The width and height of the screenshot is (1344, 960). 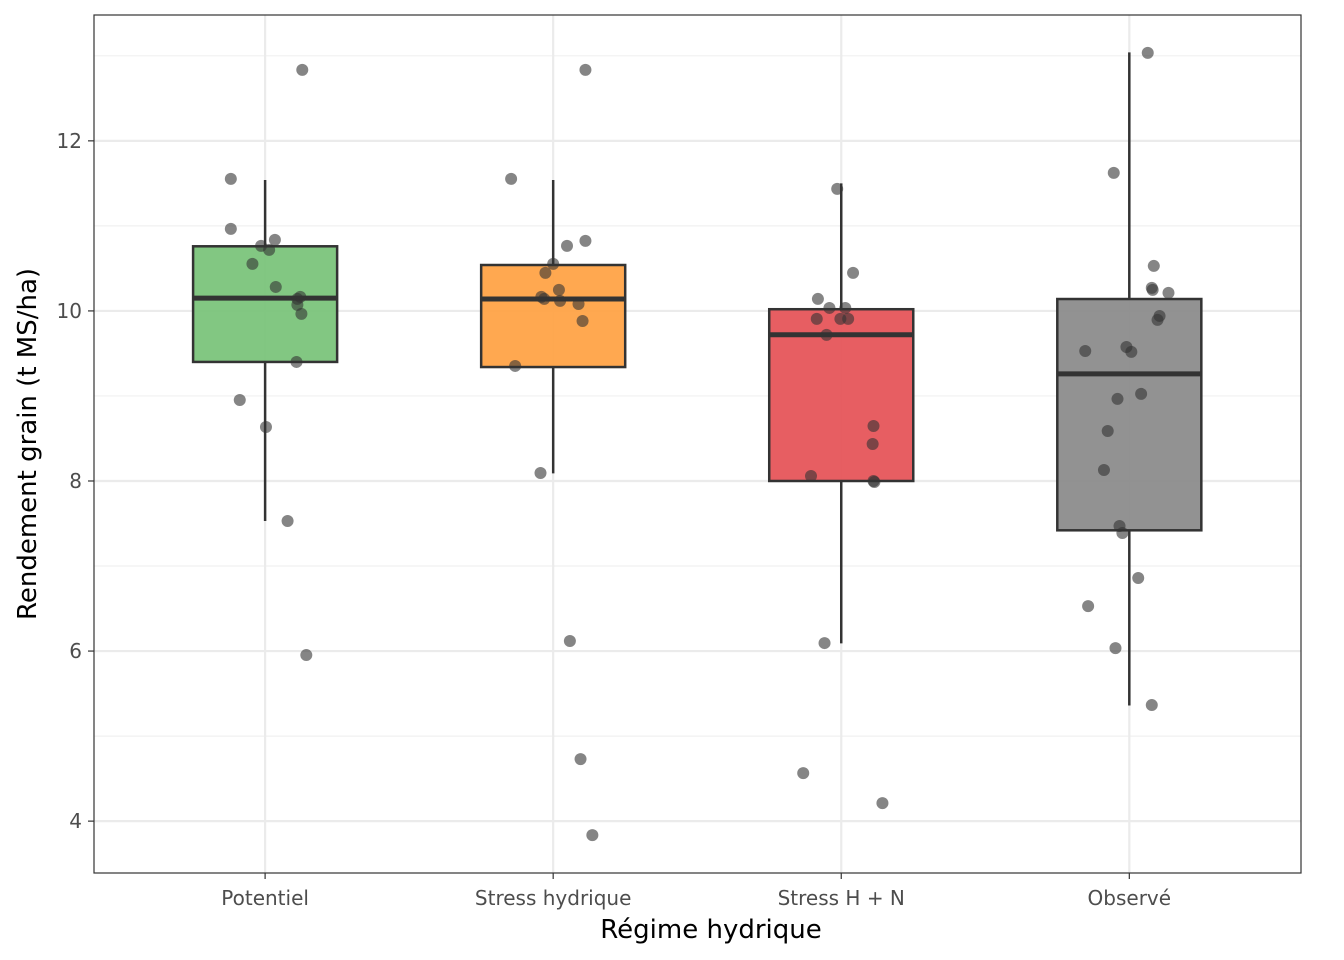 What do you see at coordinates (710, 930) in the screenshot?
I see `x-axis-title: Régime hydrique` at bounding box center [710, 930].